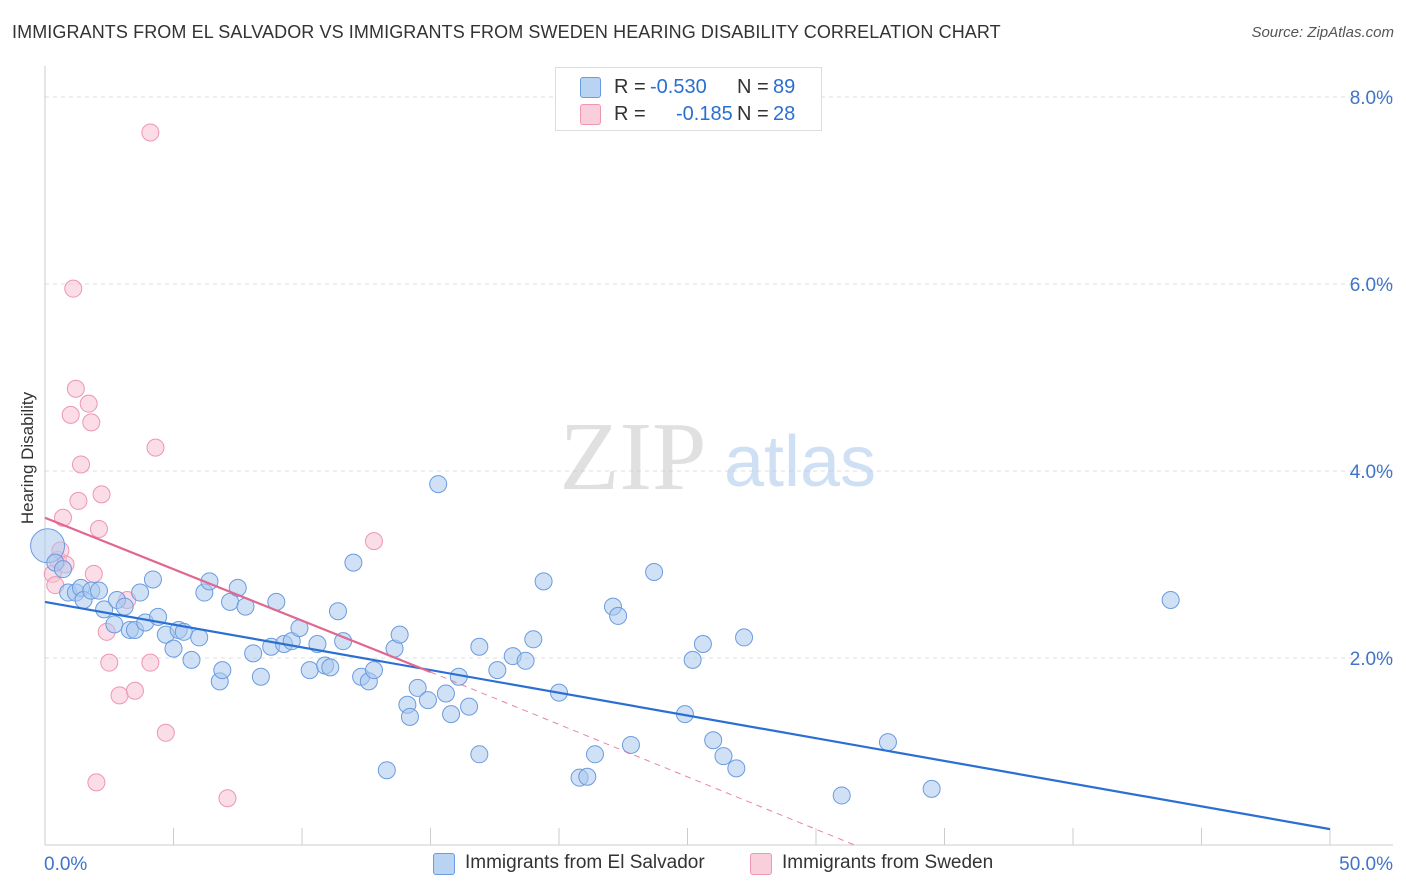  I want to click on r-value-el-salvador: -0.530, so click(678, 87).